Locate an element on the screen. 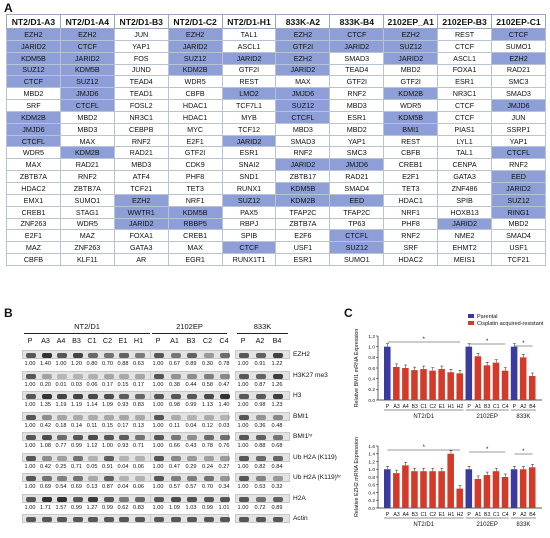 Image resolution: width=550 pixels, height=538 pixels. tf-cell: JMJD6 is located at coordinates (303, 94).